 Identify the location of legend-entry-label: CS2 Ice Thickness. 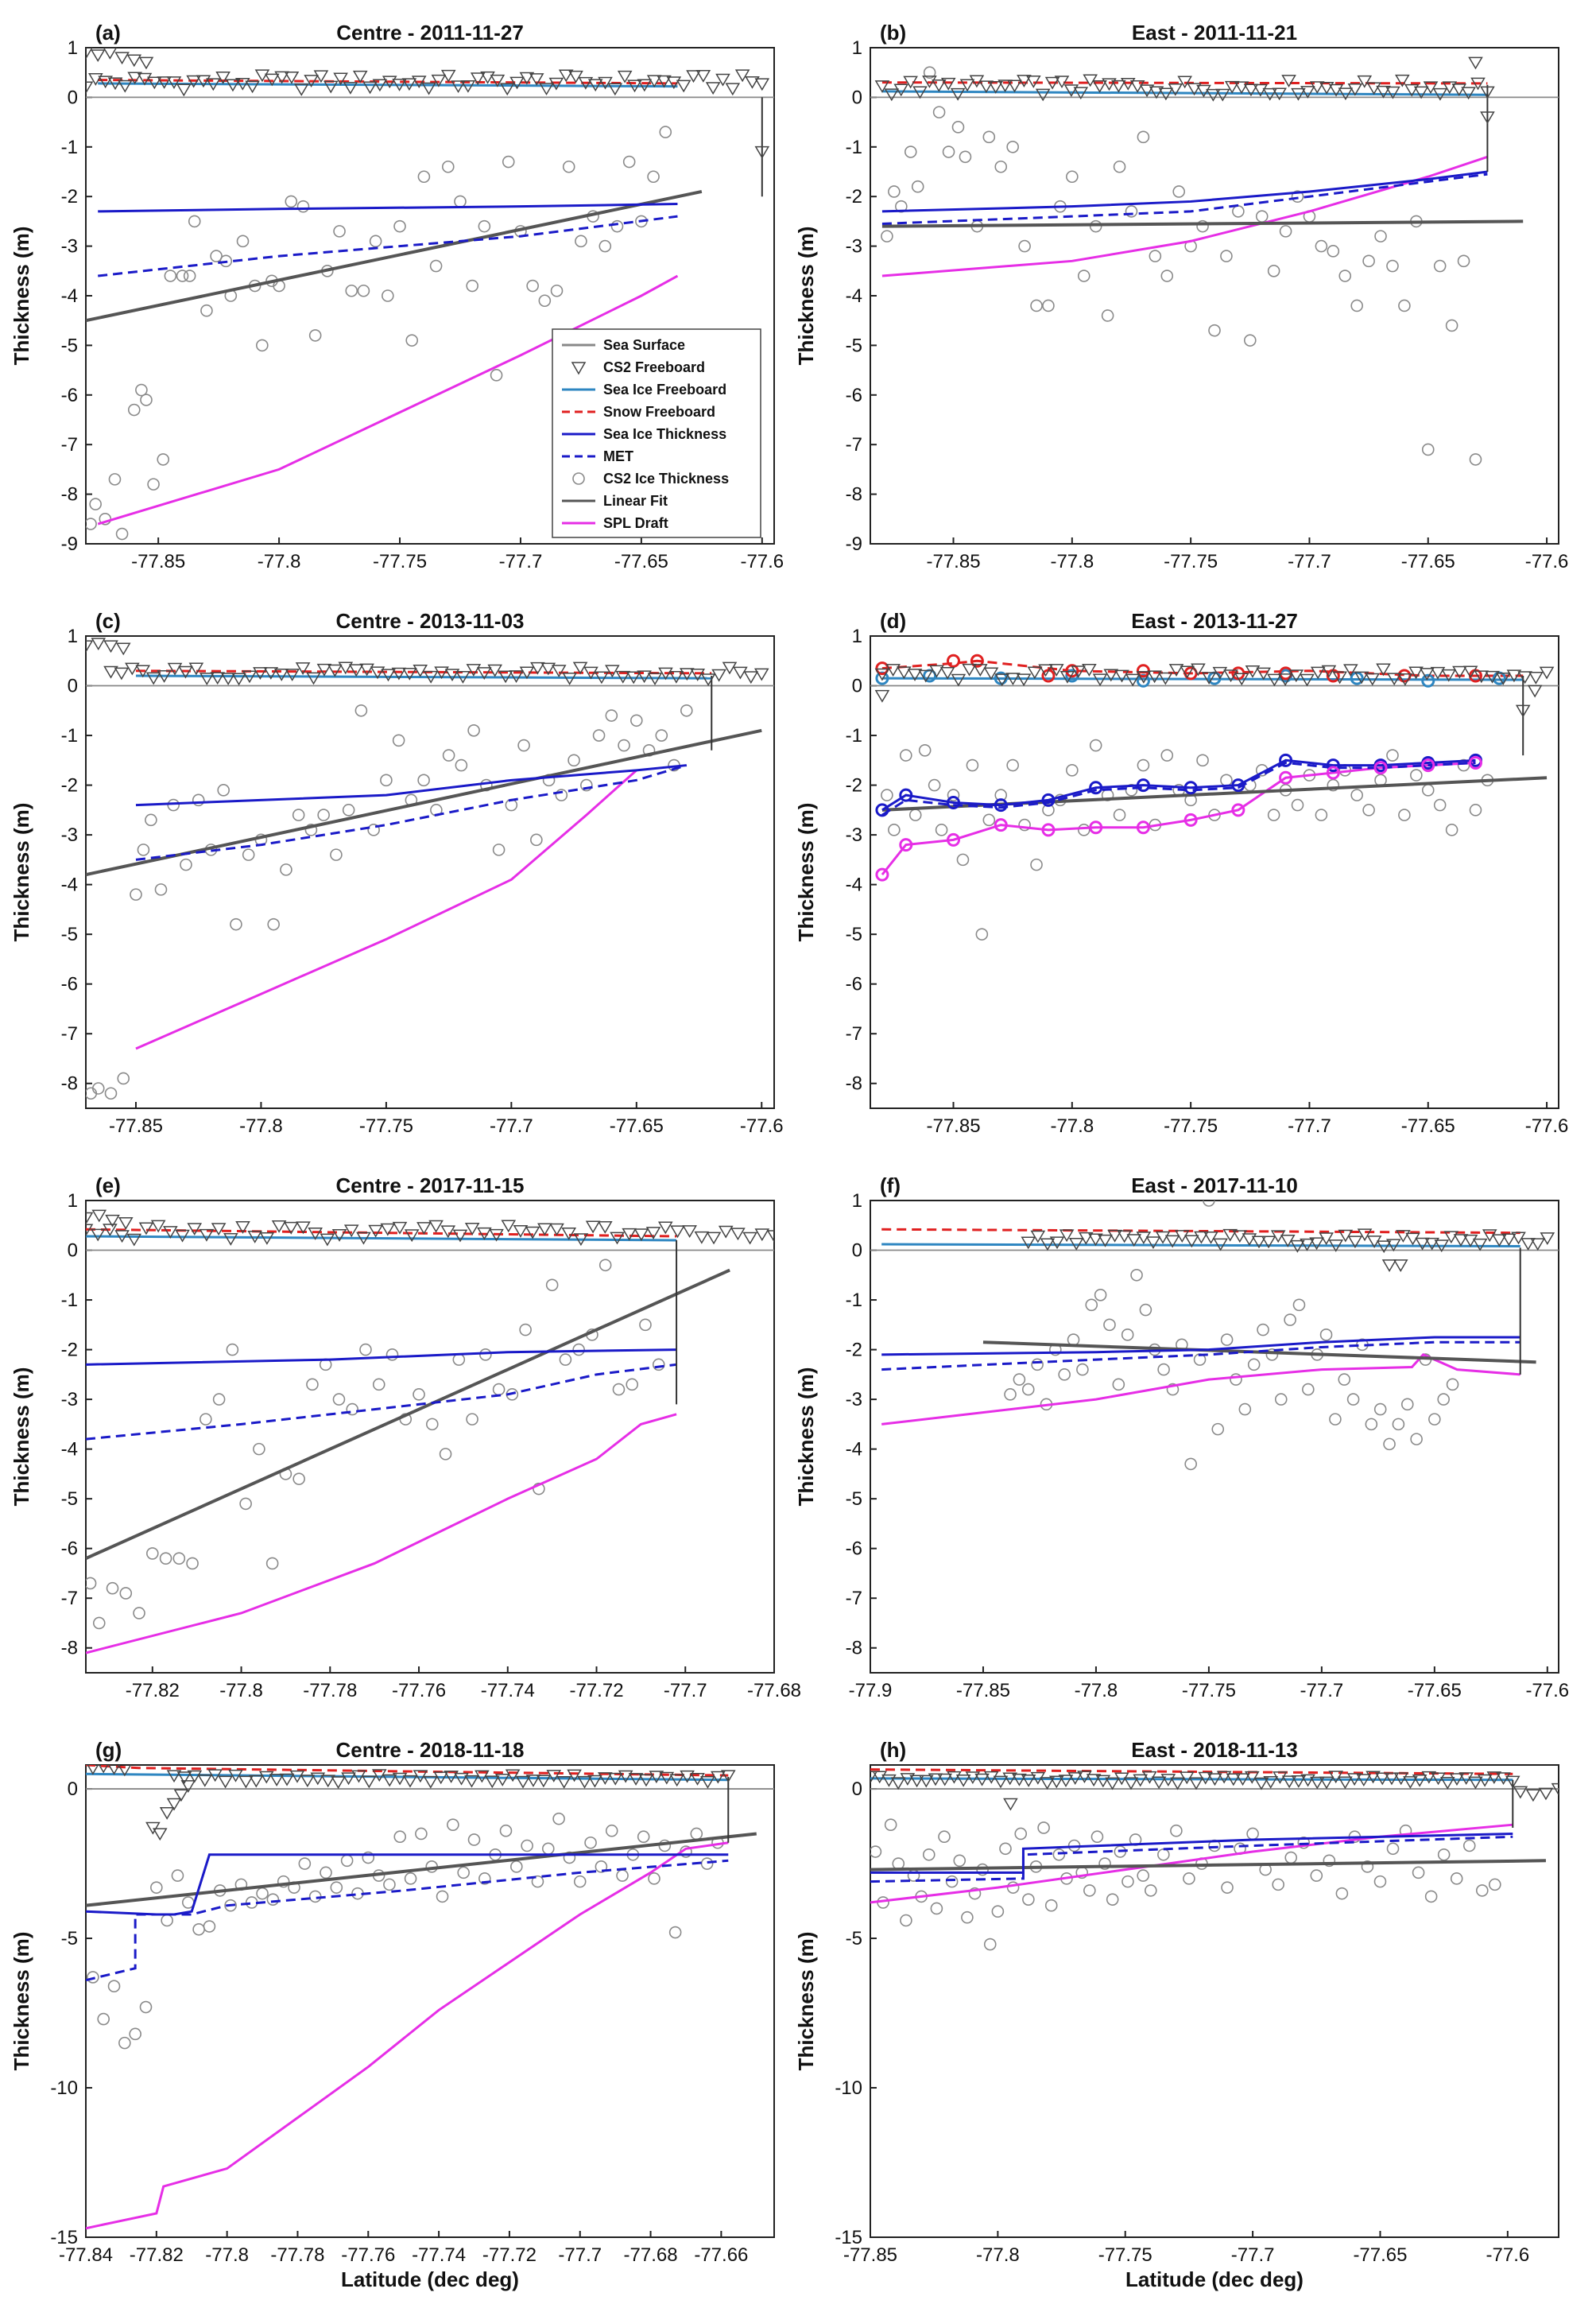
(666, 479).